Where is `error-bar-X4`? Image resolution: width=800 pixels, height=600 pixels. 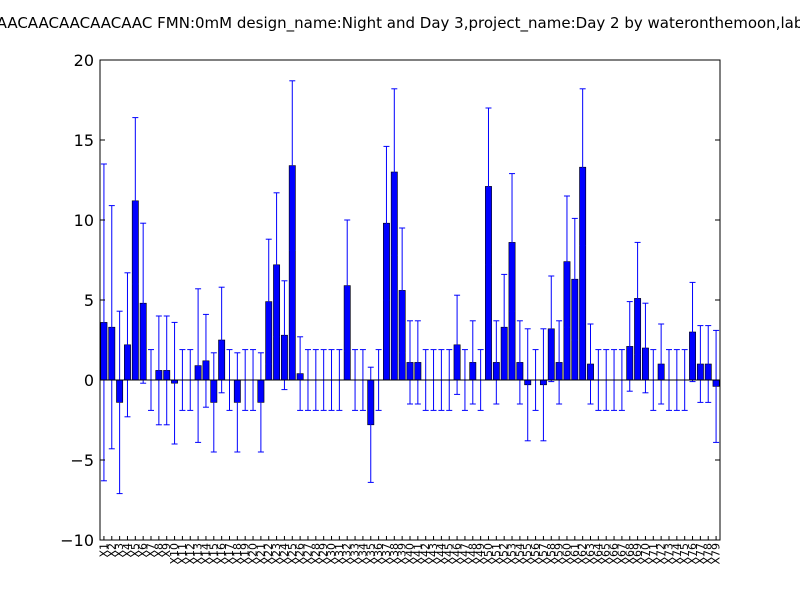 error-bar-X4 is located at coordinates (127, 345).